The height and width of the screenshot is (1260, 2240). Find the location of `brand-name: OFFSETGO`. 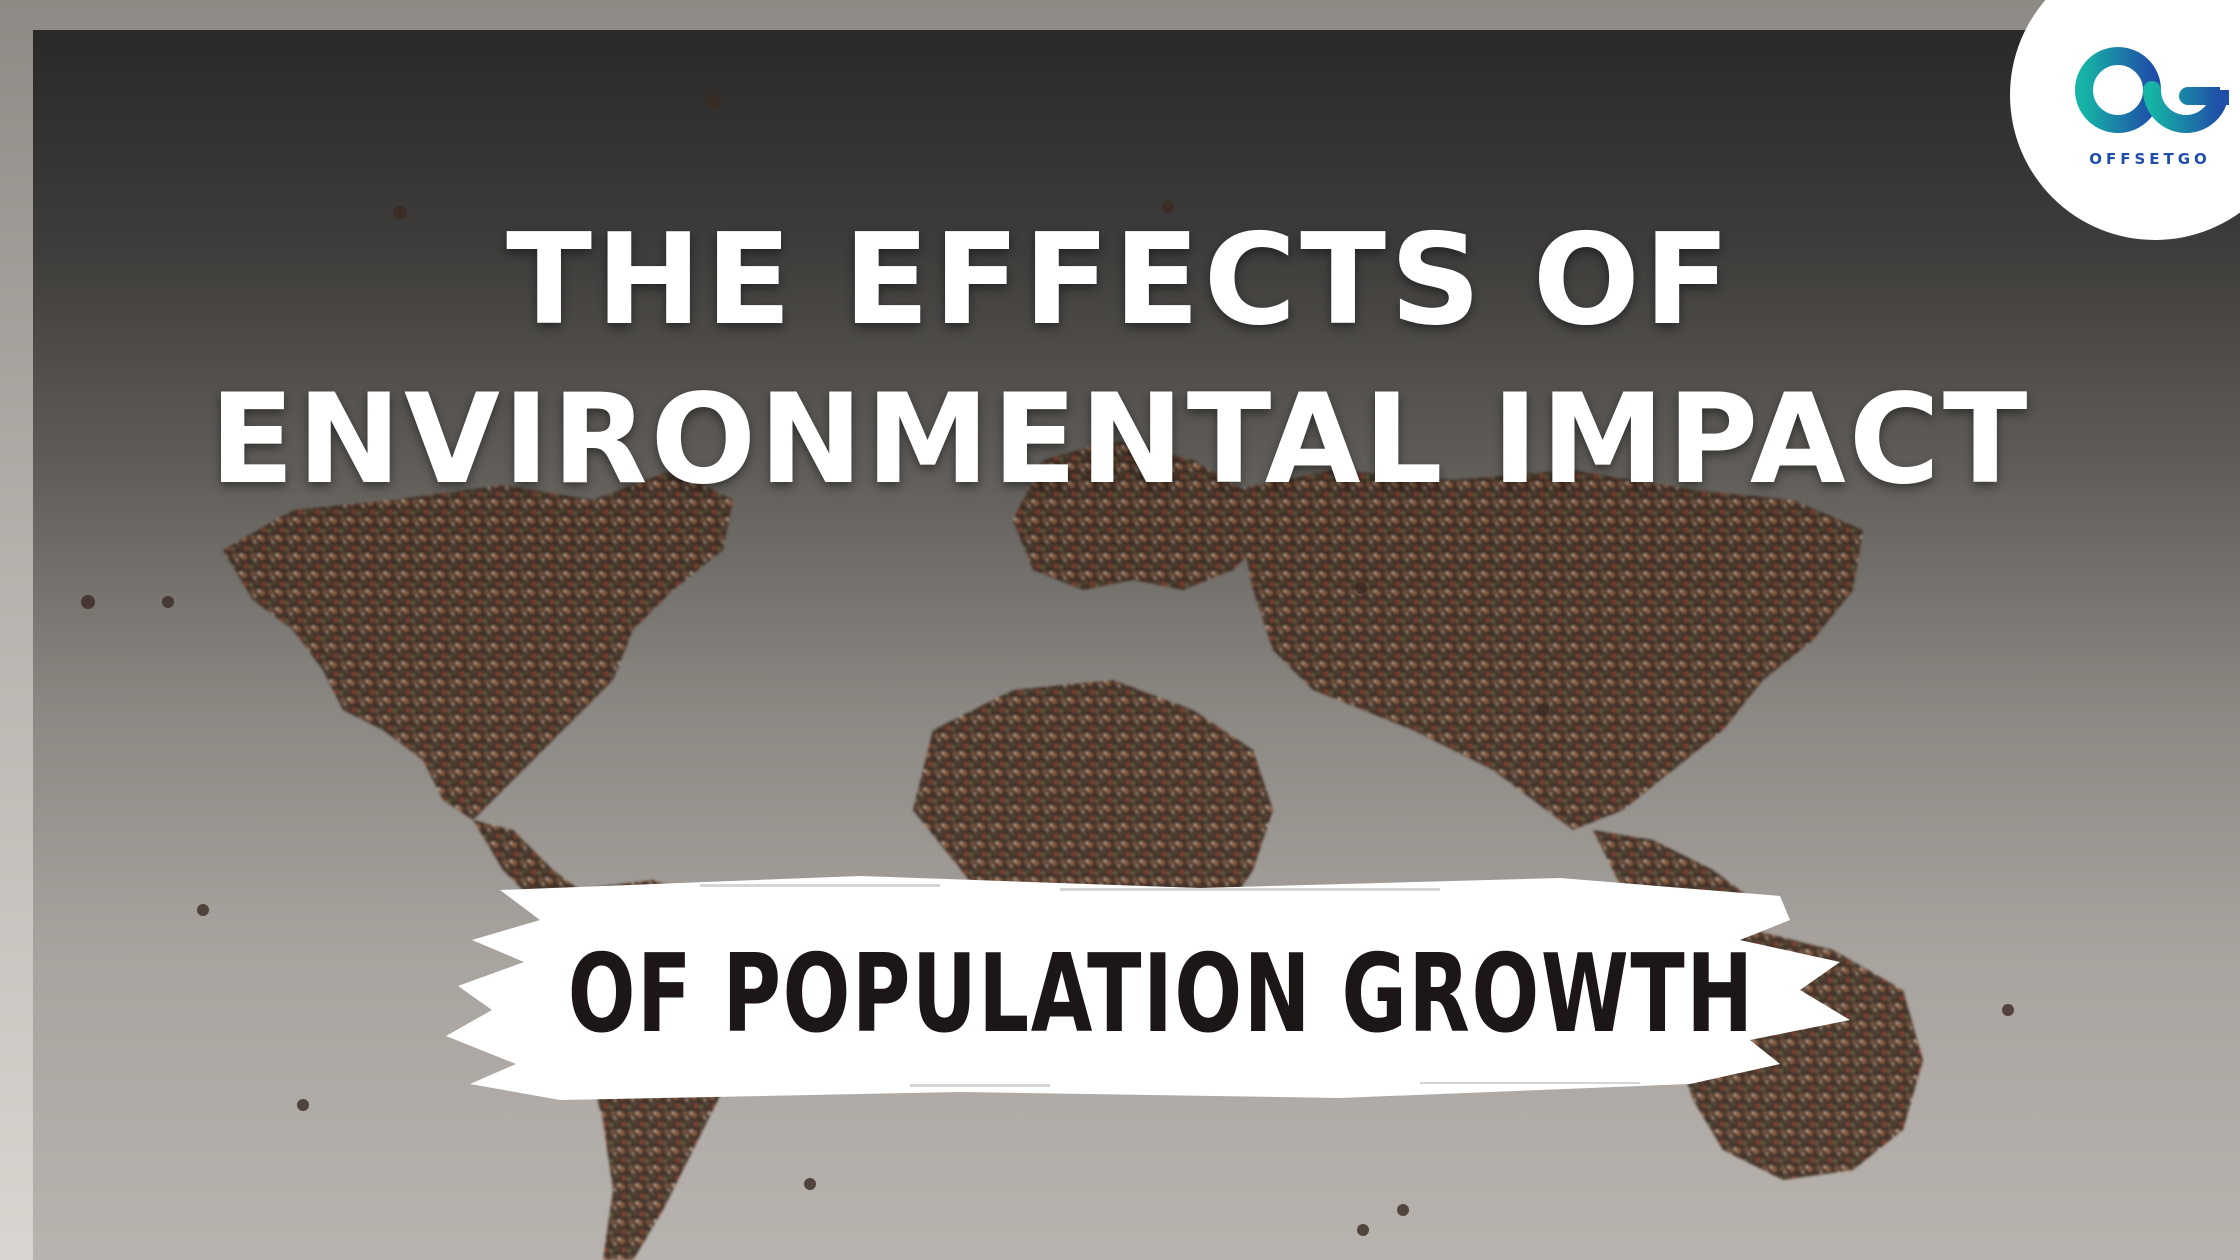

brand-name: OFFSETGO is located at coordinates (2150, 159).